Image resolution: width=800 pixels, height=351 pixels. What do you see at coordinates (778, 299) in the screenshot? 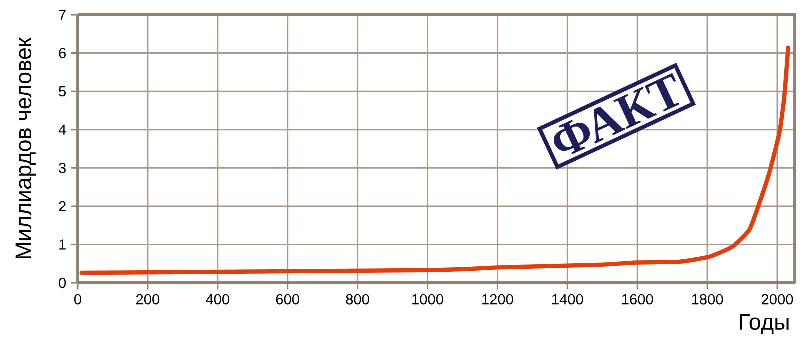
I see `x-tick-label: 2000` at bounding box center [778, 299].